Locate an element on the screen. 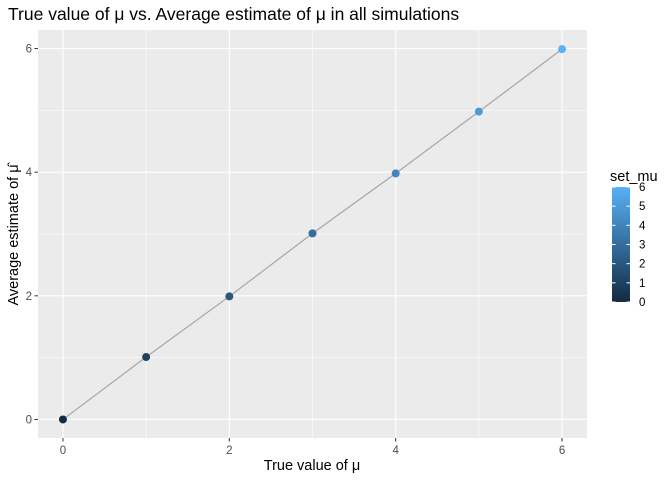 Image resolution: width=672 pixels, height=485 pixels. legend-tick-label: 5 is located at coordinates (642, 207).